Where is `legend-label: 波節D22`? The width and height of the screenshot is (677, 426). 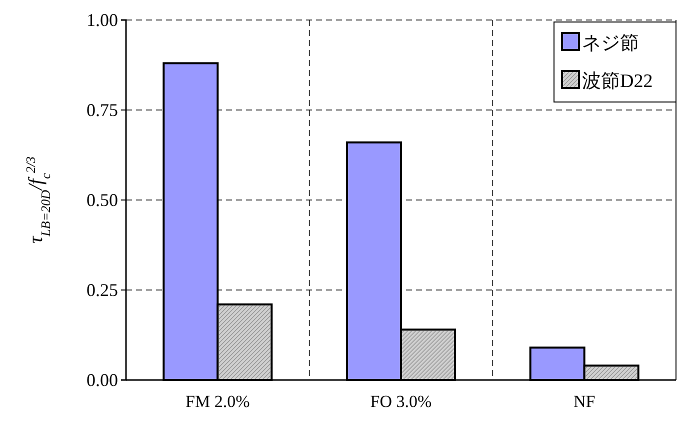 legend-label: 波節D22 is located at coordinates (617, 81).